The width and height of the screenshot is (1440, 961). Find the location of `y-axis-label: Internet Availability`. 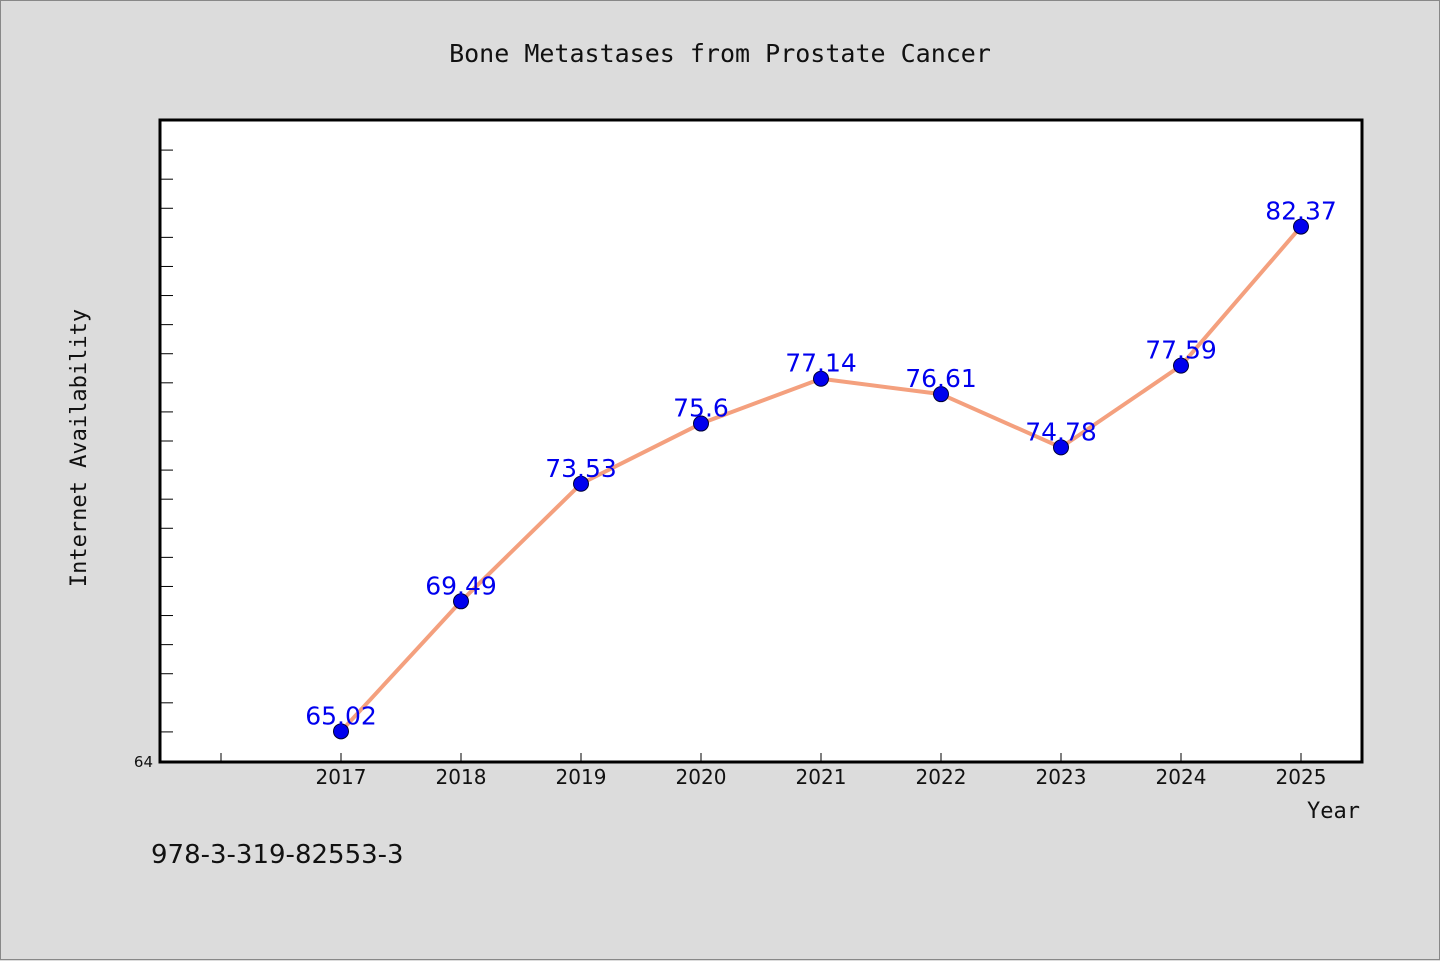

y-axis-label: Internet Availability is located at coordinates (79, 448).